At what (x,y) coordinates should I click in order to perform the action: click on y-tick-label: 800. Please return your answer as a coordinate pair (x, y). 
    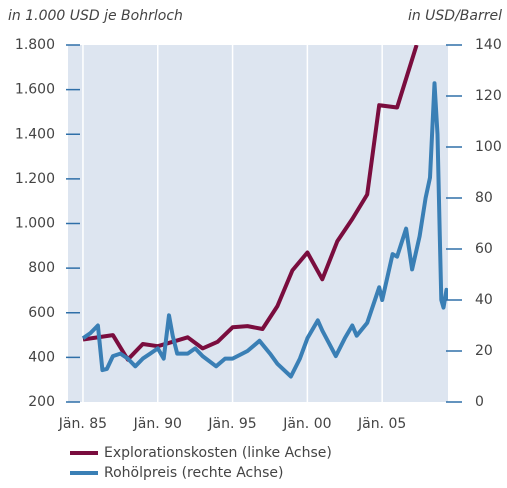
    Looking at the image, I should click on (41, 268).